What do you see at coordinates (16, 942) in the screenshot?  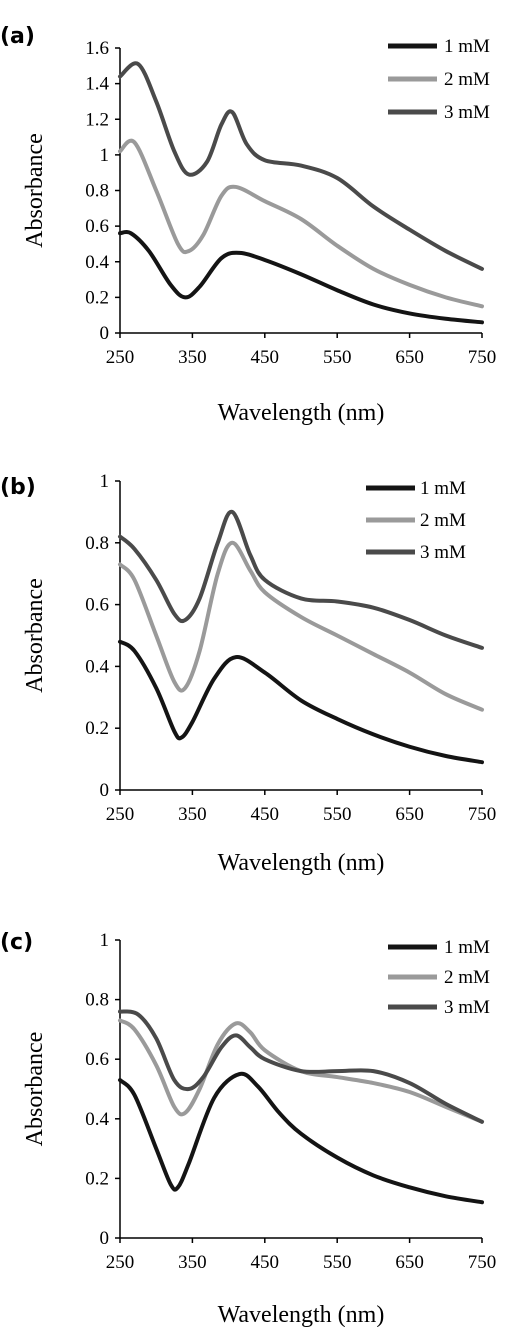 I see `panel-label: (c)` at bounding box center [16, 942].